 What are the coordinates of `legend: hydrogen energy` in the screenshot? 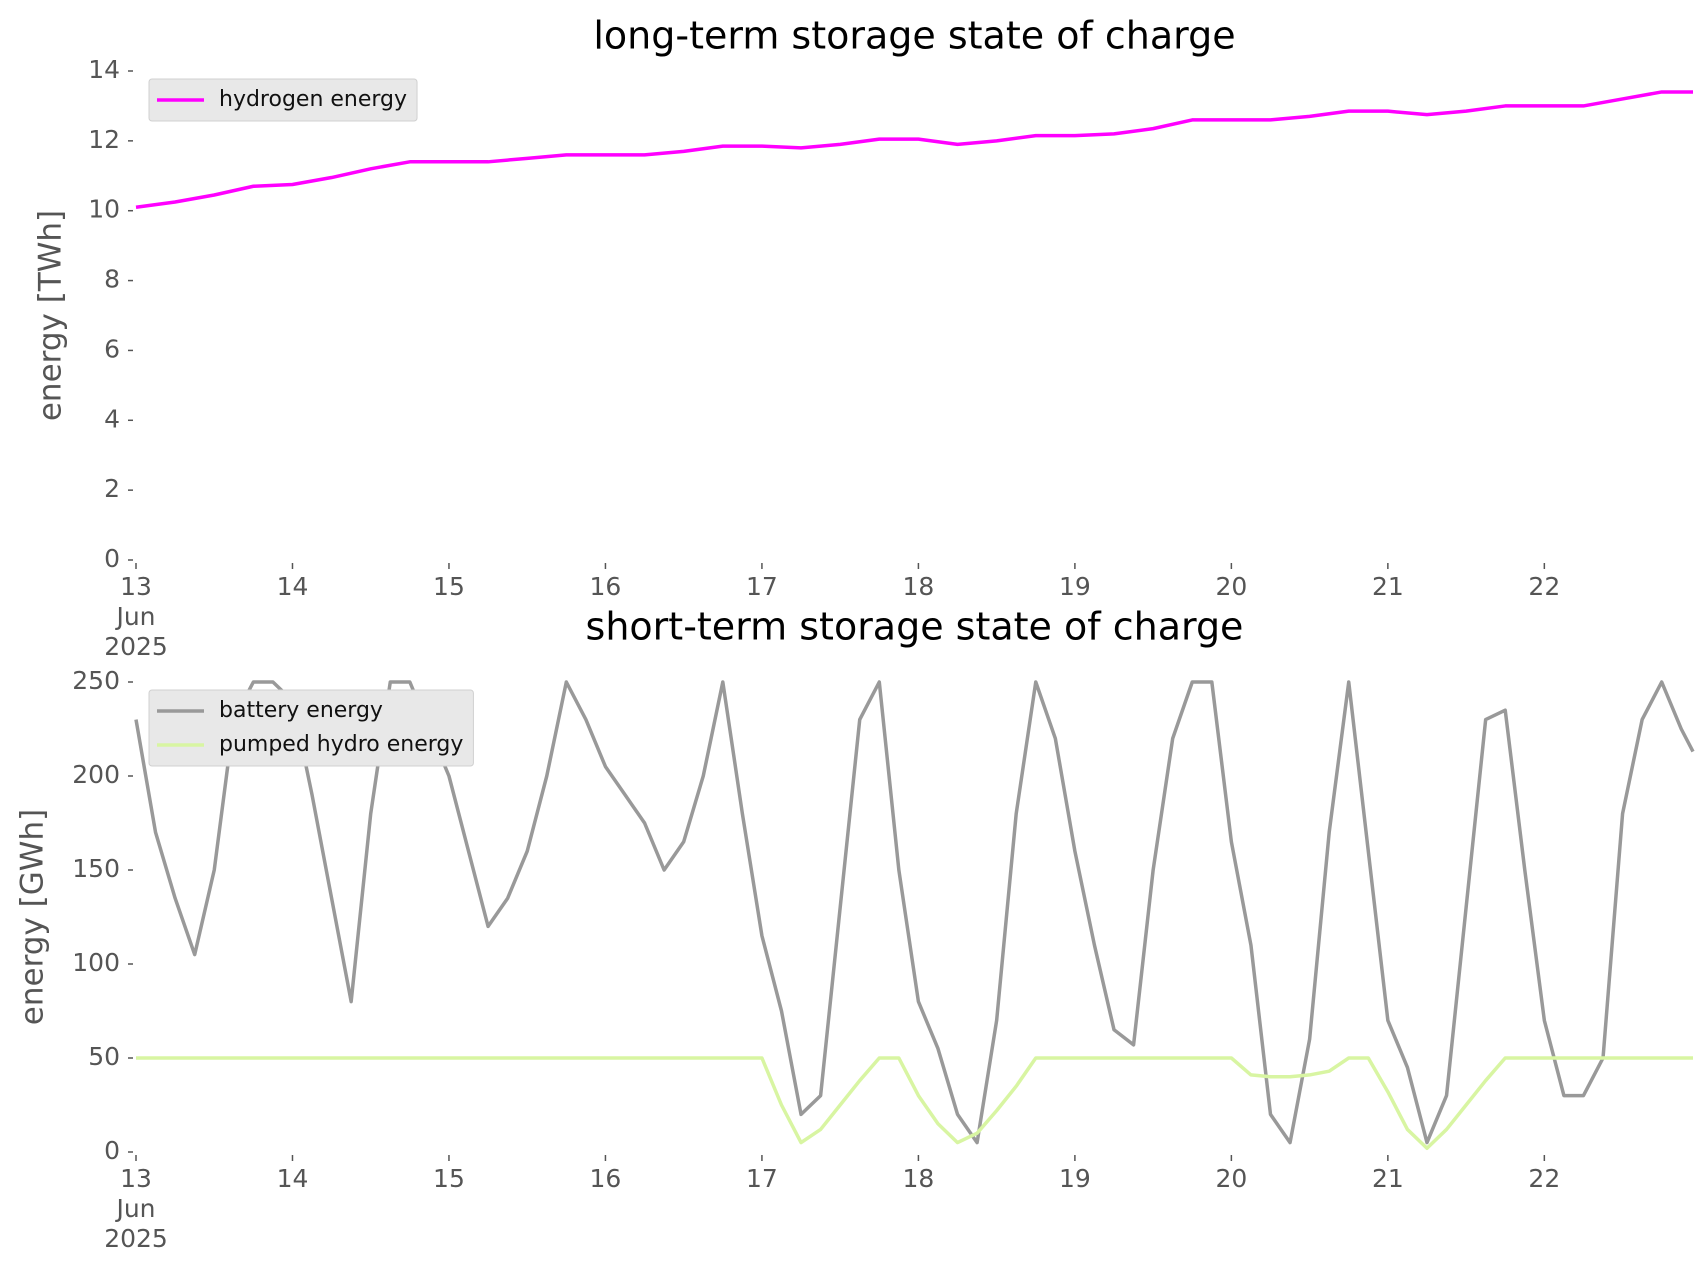 It's located at (283, 100).